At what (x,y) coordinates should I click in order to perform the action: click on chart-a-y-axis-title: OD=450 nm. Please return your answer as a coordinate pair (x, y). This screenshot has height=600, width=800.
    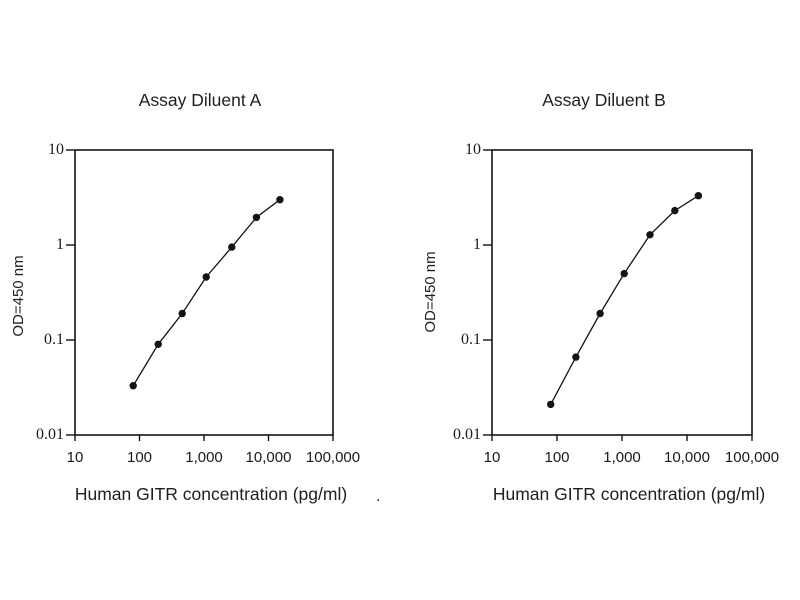
    Looking at the image, I should click on (18, 296).